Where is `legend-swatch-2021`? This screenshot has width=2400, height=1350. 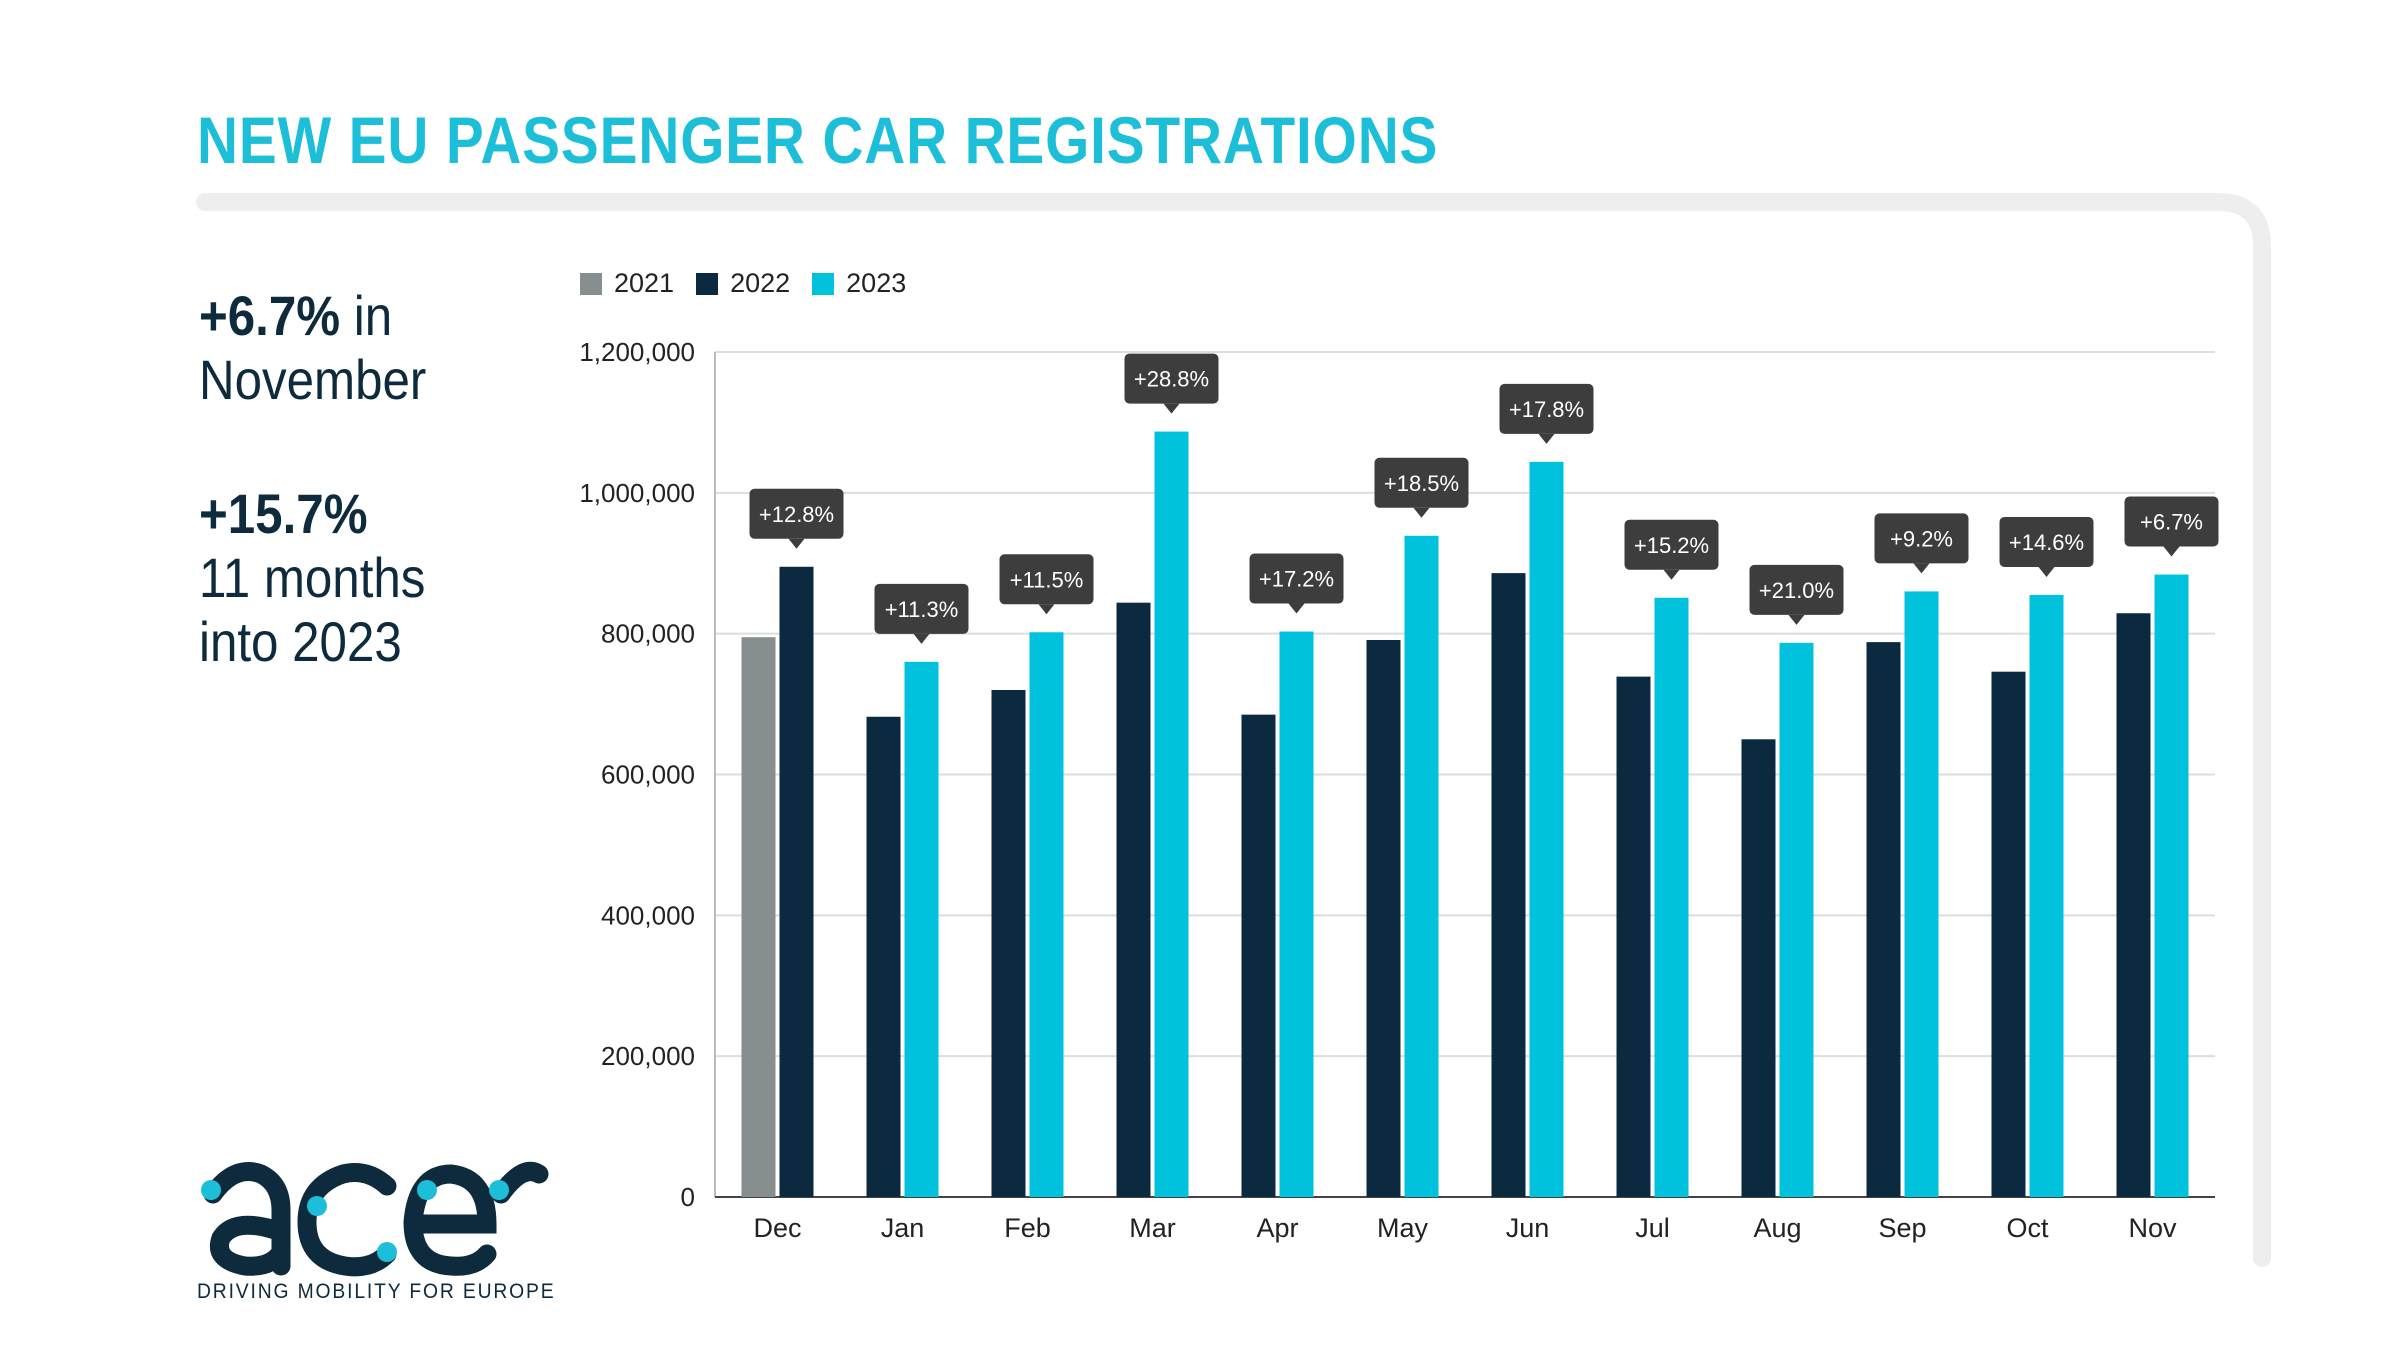
legend-swatch-2021 is located at coordinates (591, 283).